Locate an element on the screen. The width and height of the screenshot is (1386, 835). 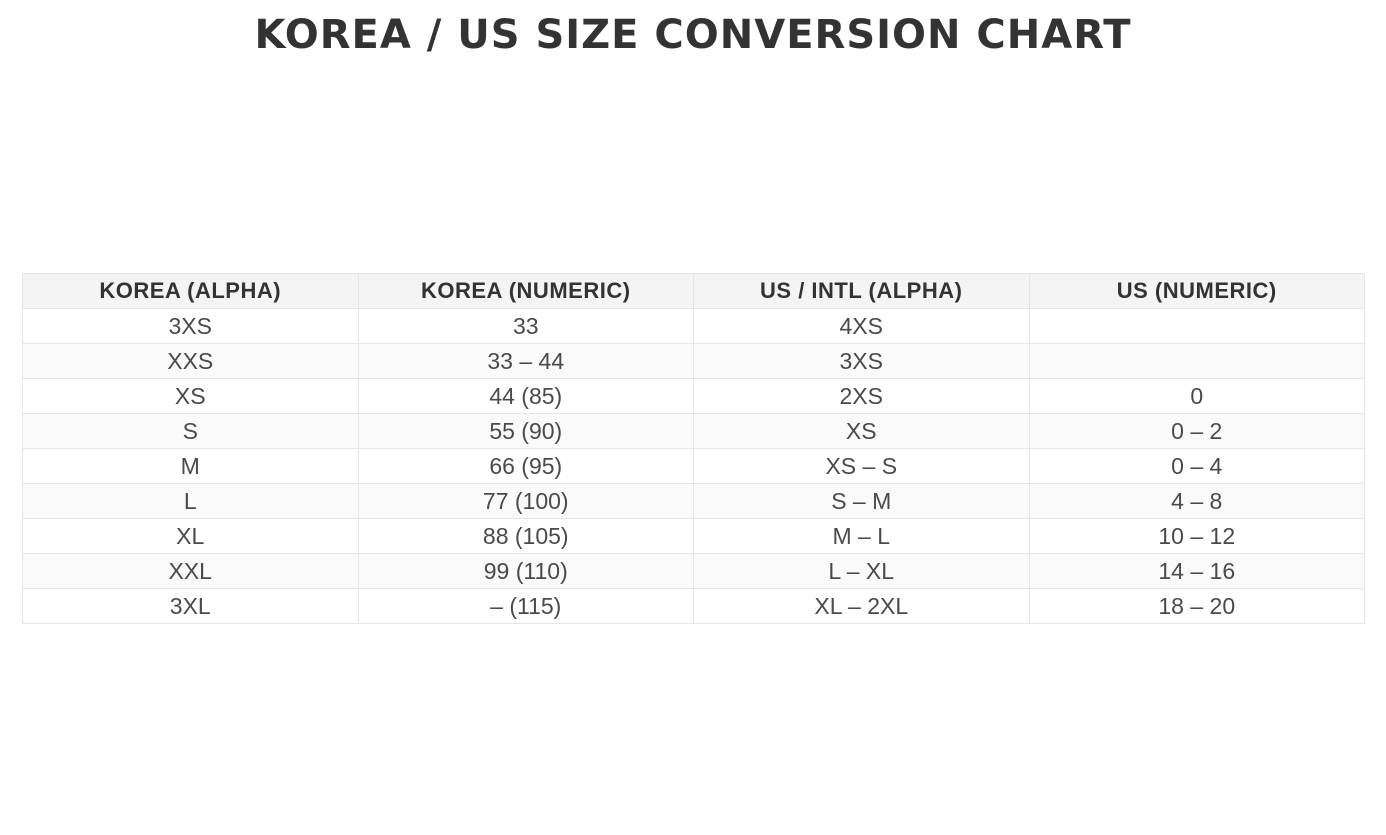
table-cell: M – L is located at coordinates (861, 536).